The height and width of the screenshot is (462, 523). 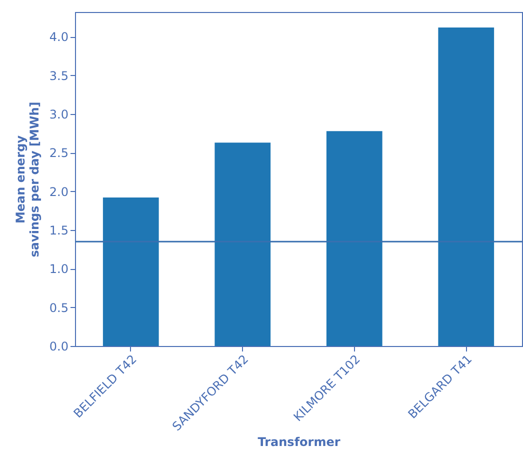 I want to click on y-tick-label: 2.5, so click(x=58, y=153).